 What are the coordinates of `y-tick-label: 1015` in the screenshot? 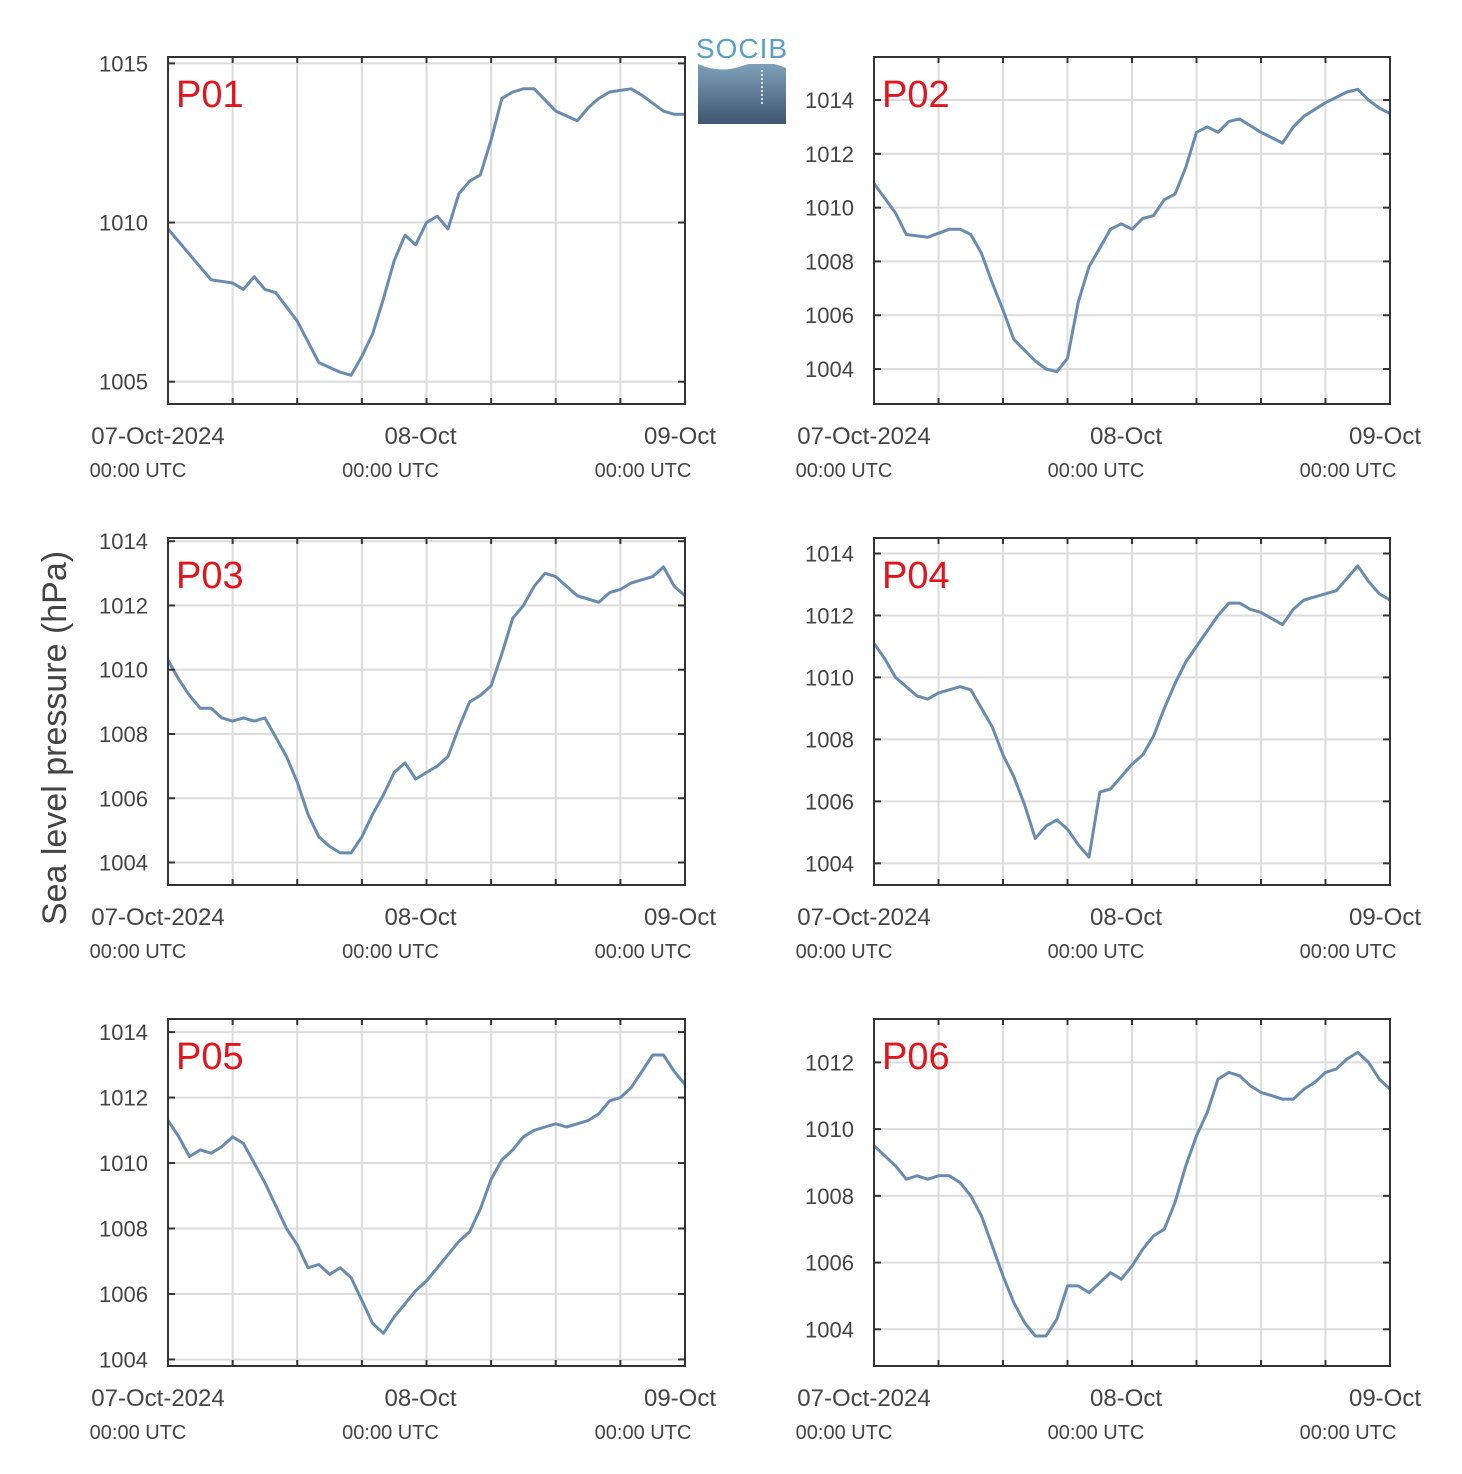 It's located at (123, 63).